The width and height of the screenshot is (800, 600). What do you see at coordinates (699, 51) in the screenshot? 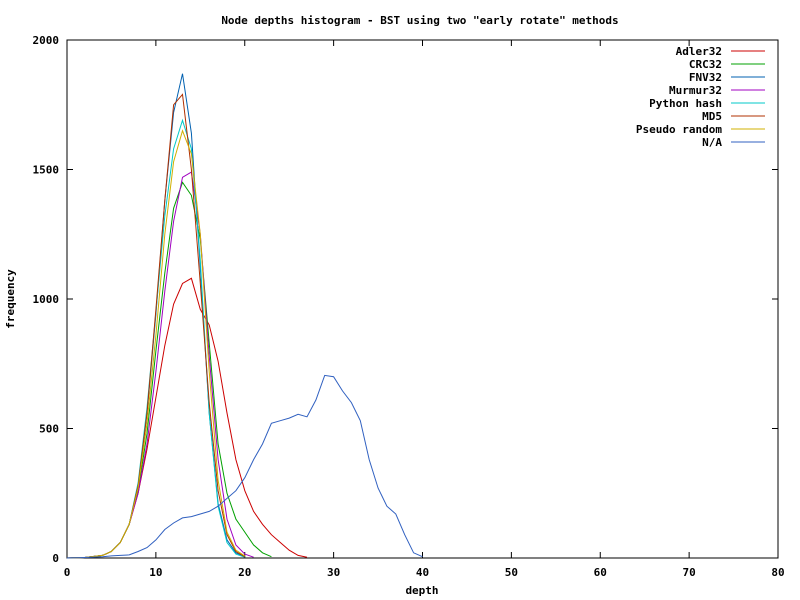
I see `legend-label: Adler32` at bounding box center [699, 51].